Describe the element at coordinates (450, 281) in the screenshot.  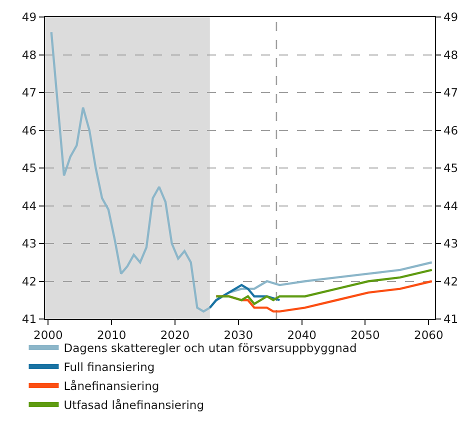
I see `y2-tick-label: 42` at that location.